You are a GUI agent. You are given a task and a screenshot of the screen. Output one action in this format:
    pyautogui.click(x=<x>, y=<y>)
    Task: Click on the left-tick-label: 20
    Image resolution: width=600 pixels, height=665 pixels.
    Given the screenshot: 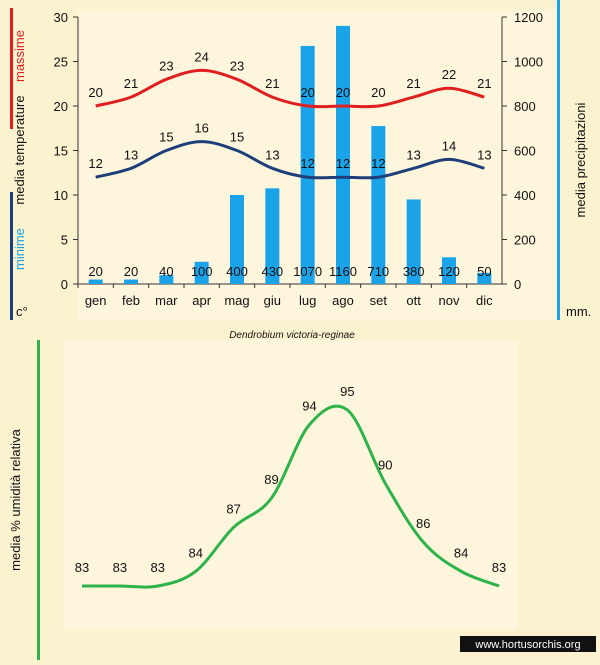 What is the action you would take?
    pyautogui.click(x=61, y=106)
    